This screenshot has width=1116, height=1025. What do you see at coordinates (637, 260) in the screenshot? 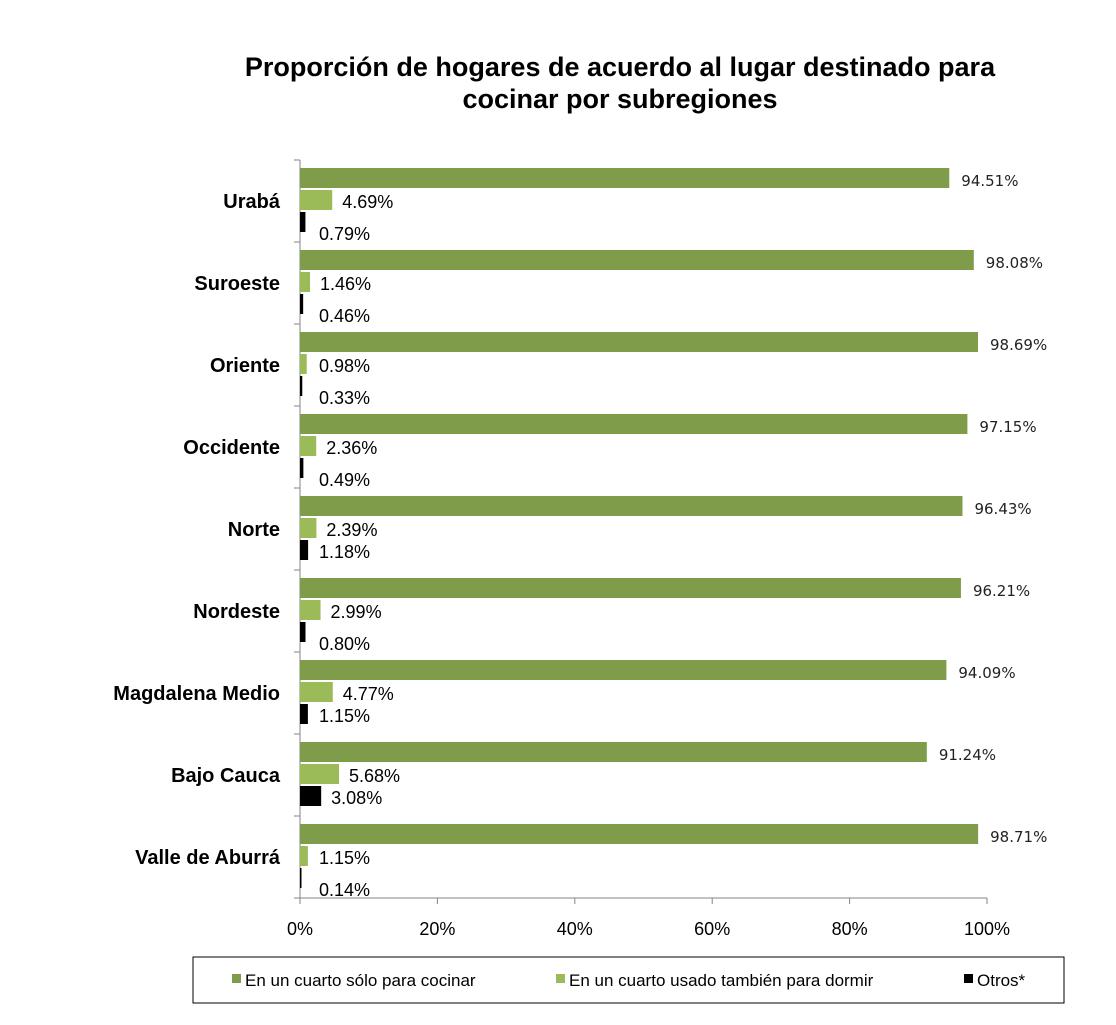
I see `bar-suroeste-en-un-cuarto-solo-para-cocinar` at bounding box center [637, 260].